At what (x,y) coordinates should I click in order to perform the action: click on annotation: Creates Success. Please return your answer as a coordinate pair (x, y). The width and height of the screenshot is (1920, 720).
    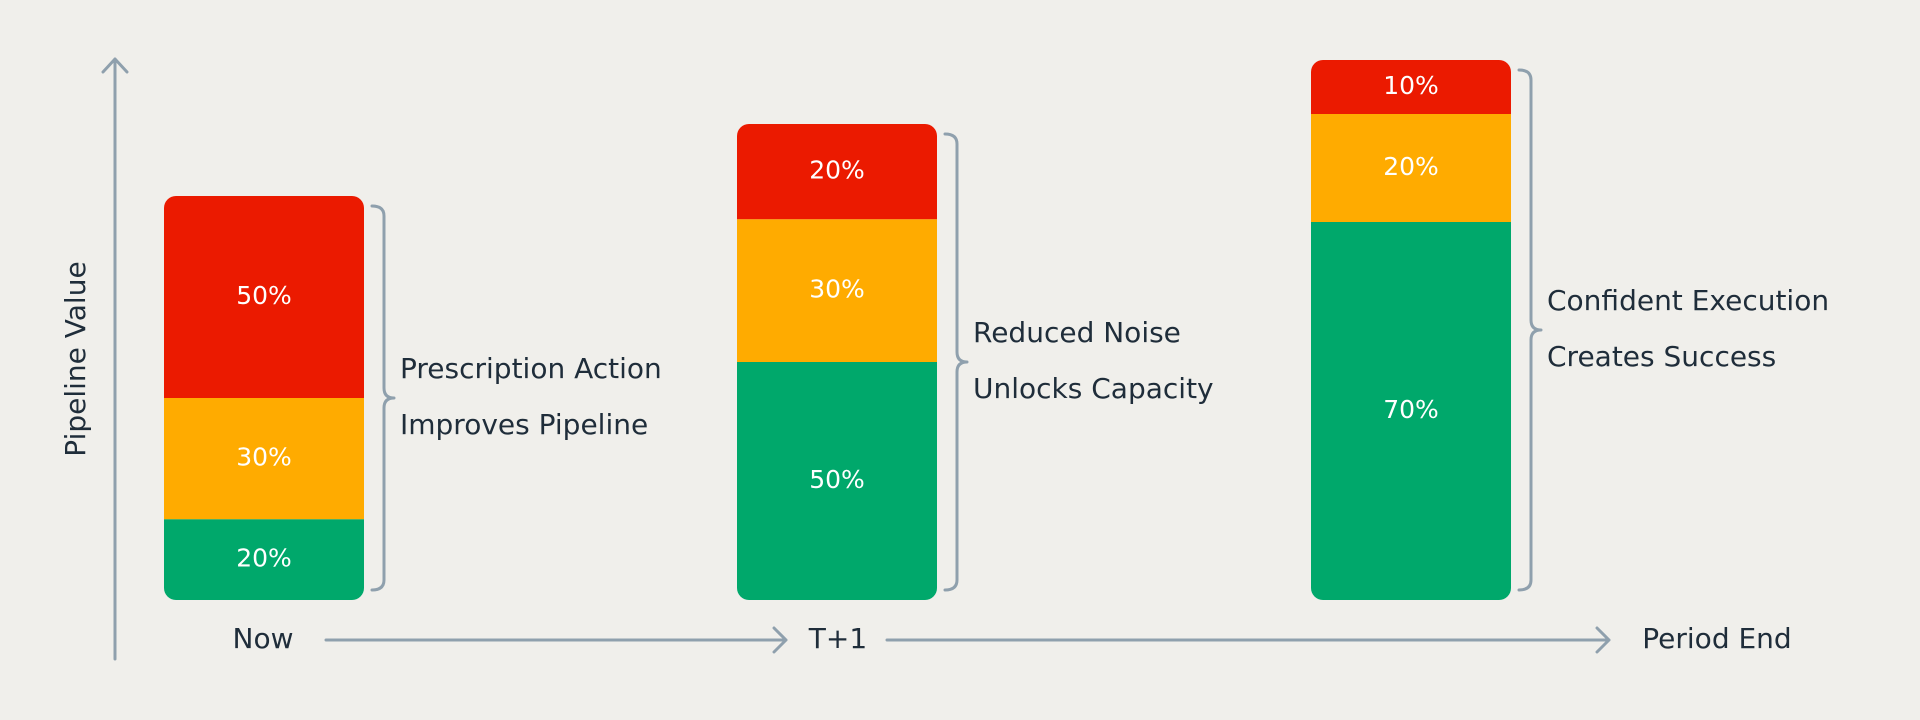
    Looking at the image, I should click on (1661, 356).